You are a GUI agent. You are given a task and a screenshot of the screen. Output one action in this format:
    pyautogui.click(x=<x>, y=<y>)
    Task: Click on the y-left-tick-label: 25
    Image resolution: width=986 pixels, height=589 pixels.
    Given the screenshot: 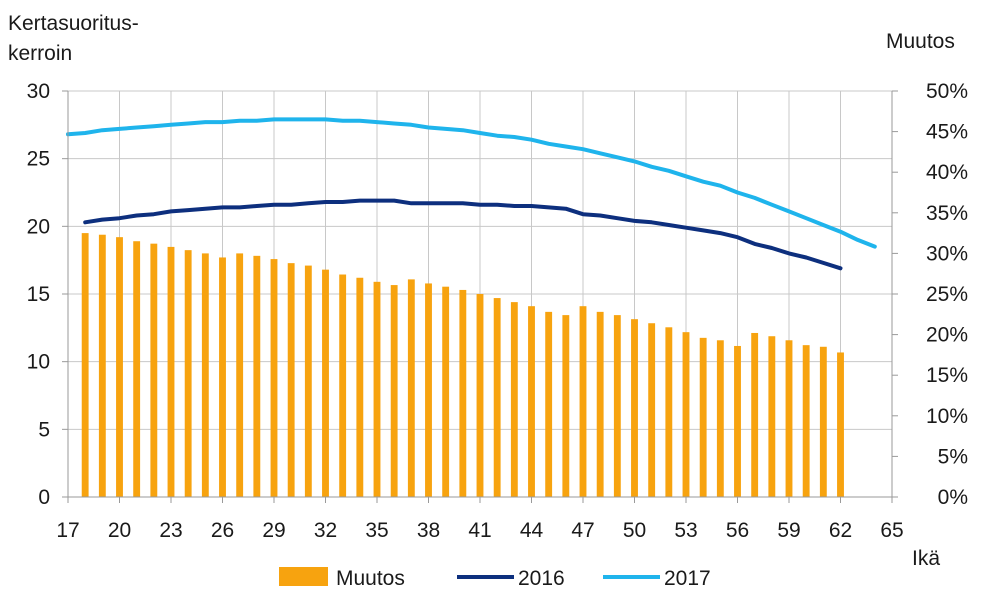 What is the action you would take?
    pyautogui.click(x=38, y=159)
    